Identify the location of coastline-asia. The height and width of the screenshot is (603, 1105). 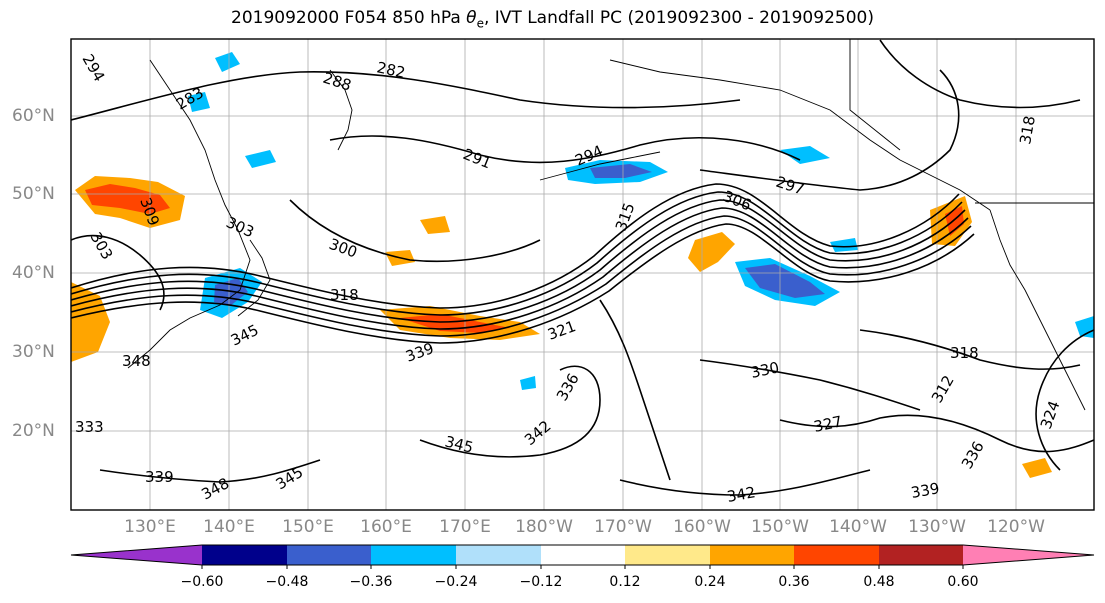
(189, 214).